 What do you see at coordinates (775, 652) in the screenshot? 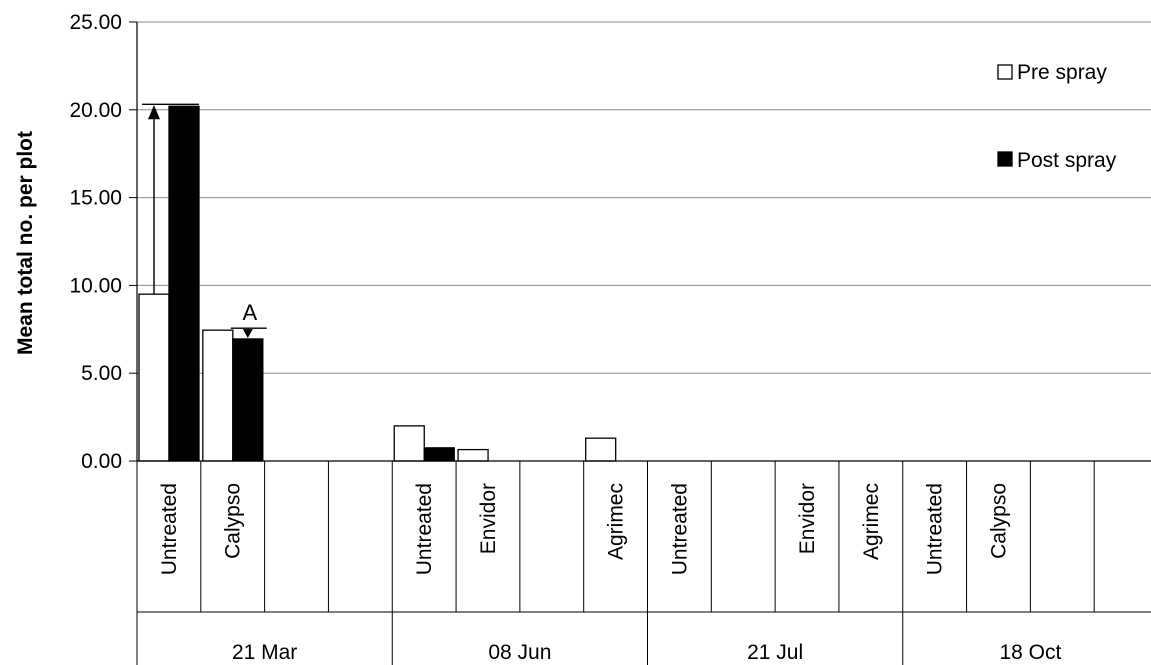
I see `x-group-label: 21 Jul` at bounding box center [775, 652].